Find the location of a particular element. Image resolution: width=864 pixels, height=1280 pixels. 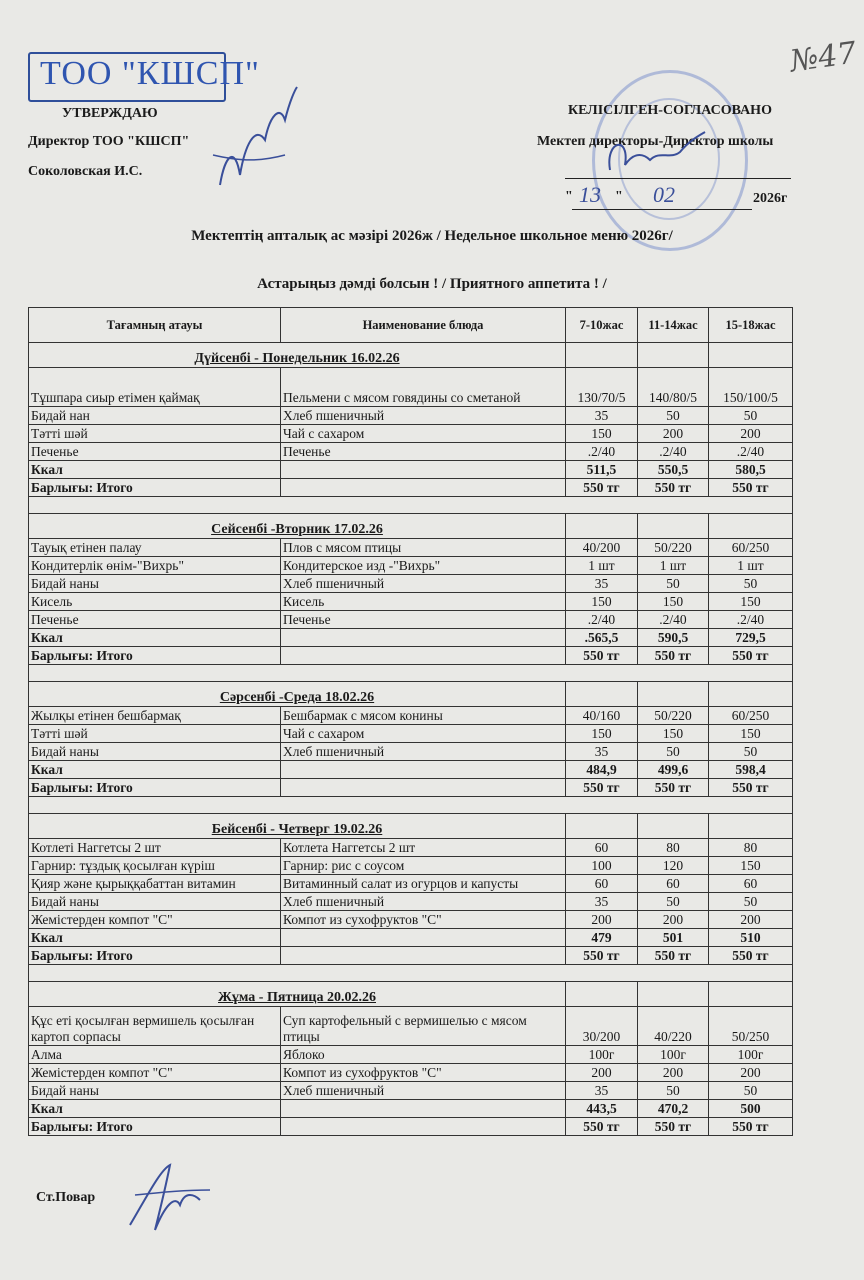

portion-value: 100г is located at coordinates (750, 1054).